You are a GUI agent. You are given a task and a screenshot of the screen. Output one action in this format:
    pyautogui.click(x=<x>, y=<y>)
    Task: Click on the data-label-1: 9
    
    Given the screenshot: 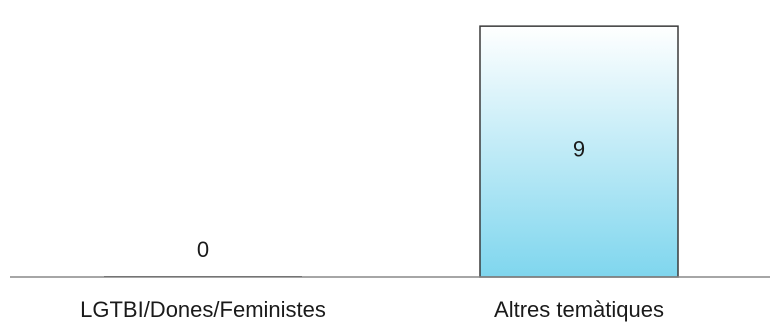 What is the action you would take?
    pyautogui.click(x=579, y=149)
    